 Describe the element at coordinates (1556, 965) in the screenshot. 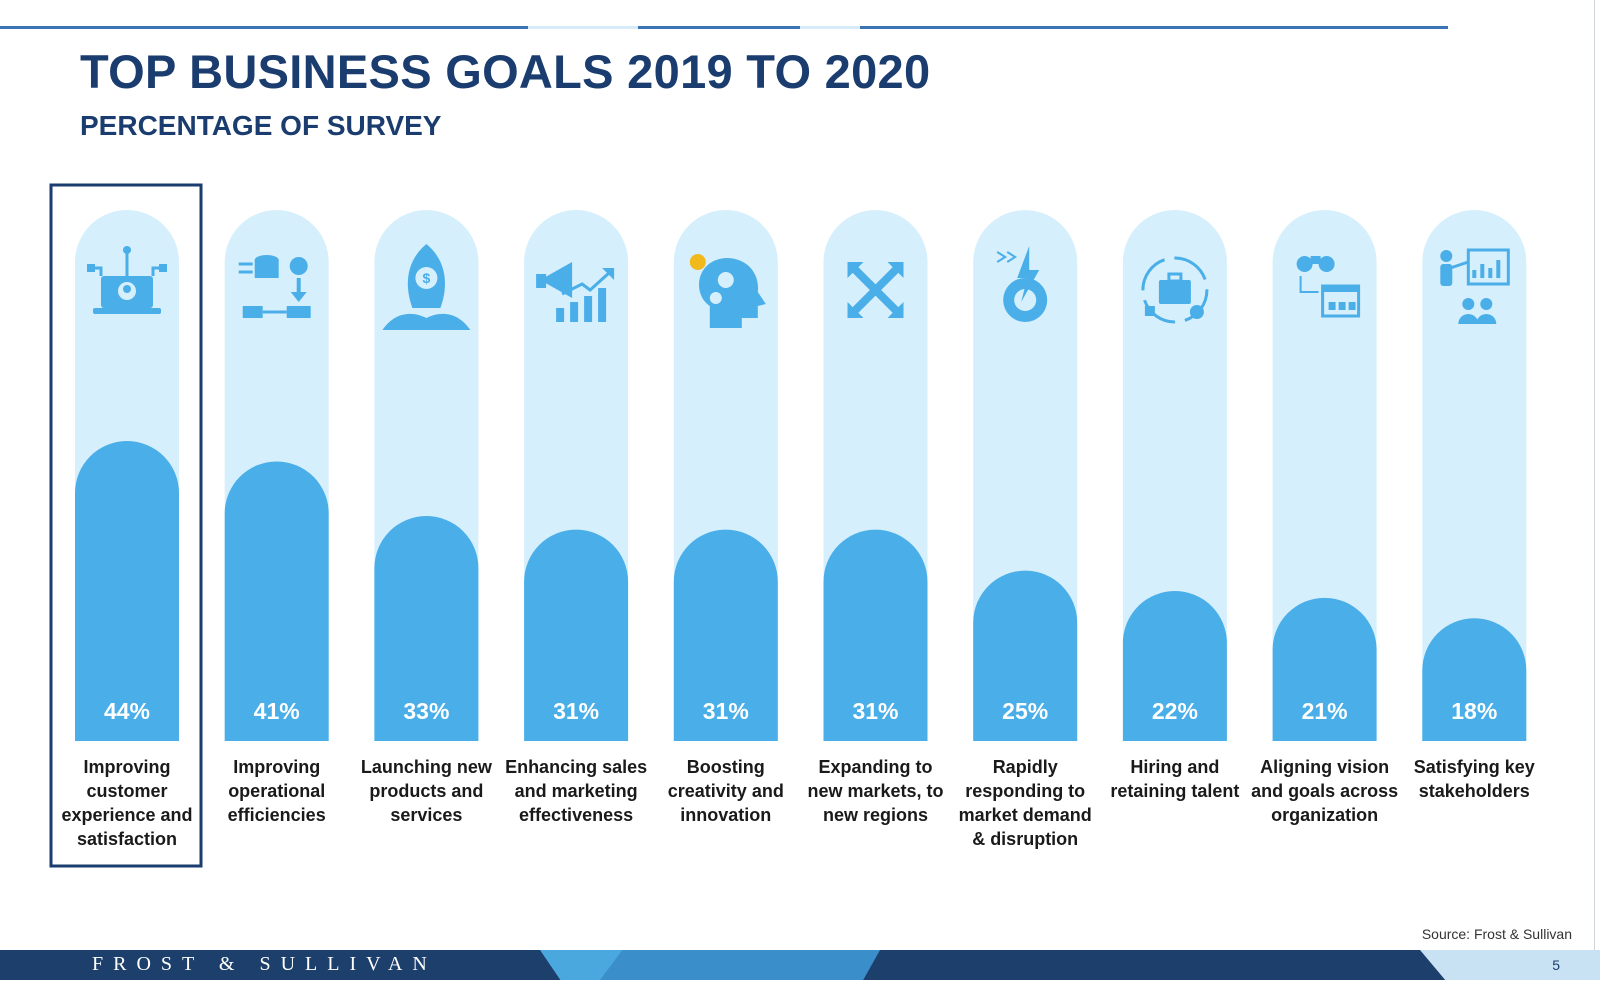

I see `page-number: 5` at that location.